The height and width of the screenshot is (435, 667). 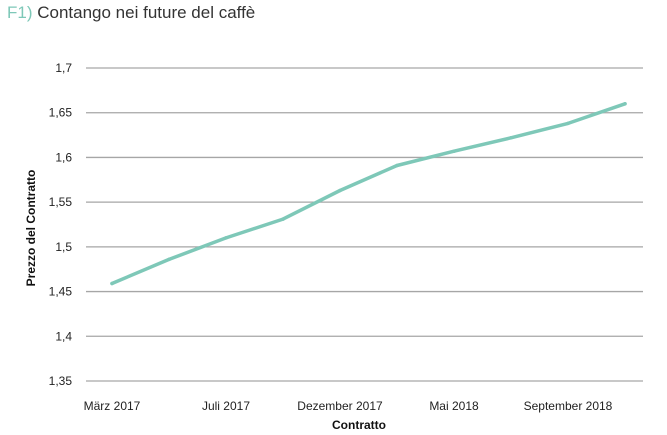 I want to click on y-tick-label: 1,4, so click(x=63, y=336).